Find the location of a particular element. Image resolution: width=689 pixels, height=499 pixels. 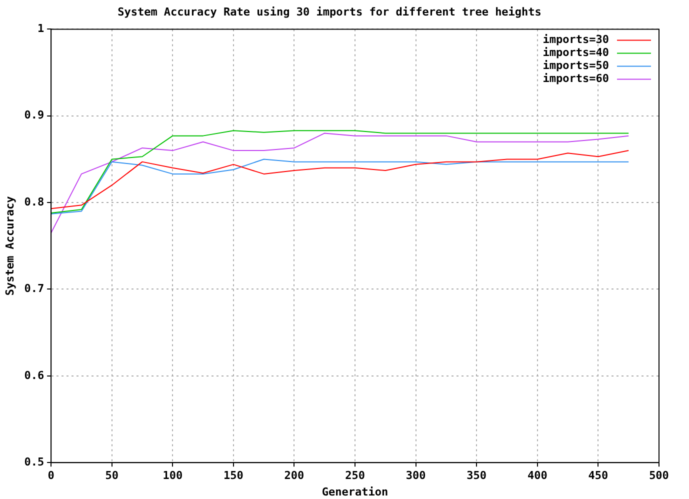

y-tick-label: 0.6 is located at coordinates (34, 375).